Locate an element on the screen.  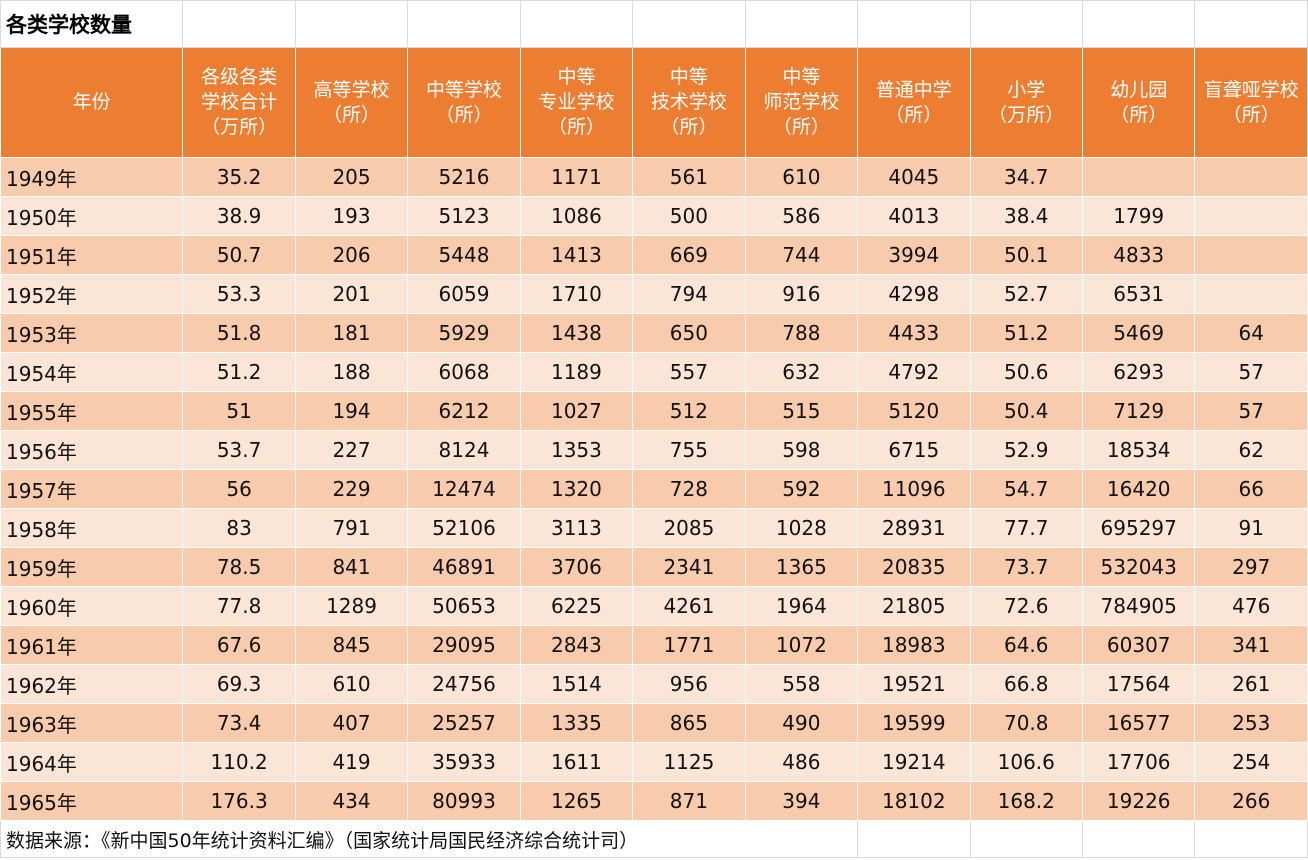
value-cell: 19599 is located at coordinates (914, 723).